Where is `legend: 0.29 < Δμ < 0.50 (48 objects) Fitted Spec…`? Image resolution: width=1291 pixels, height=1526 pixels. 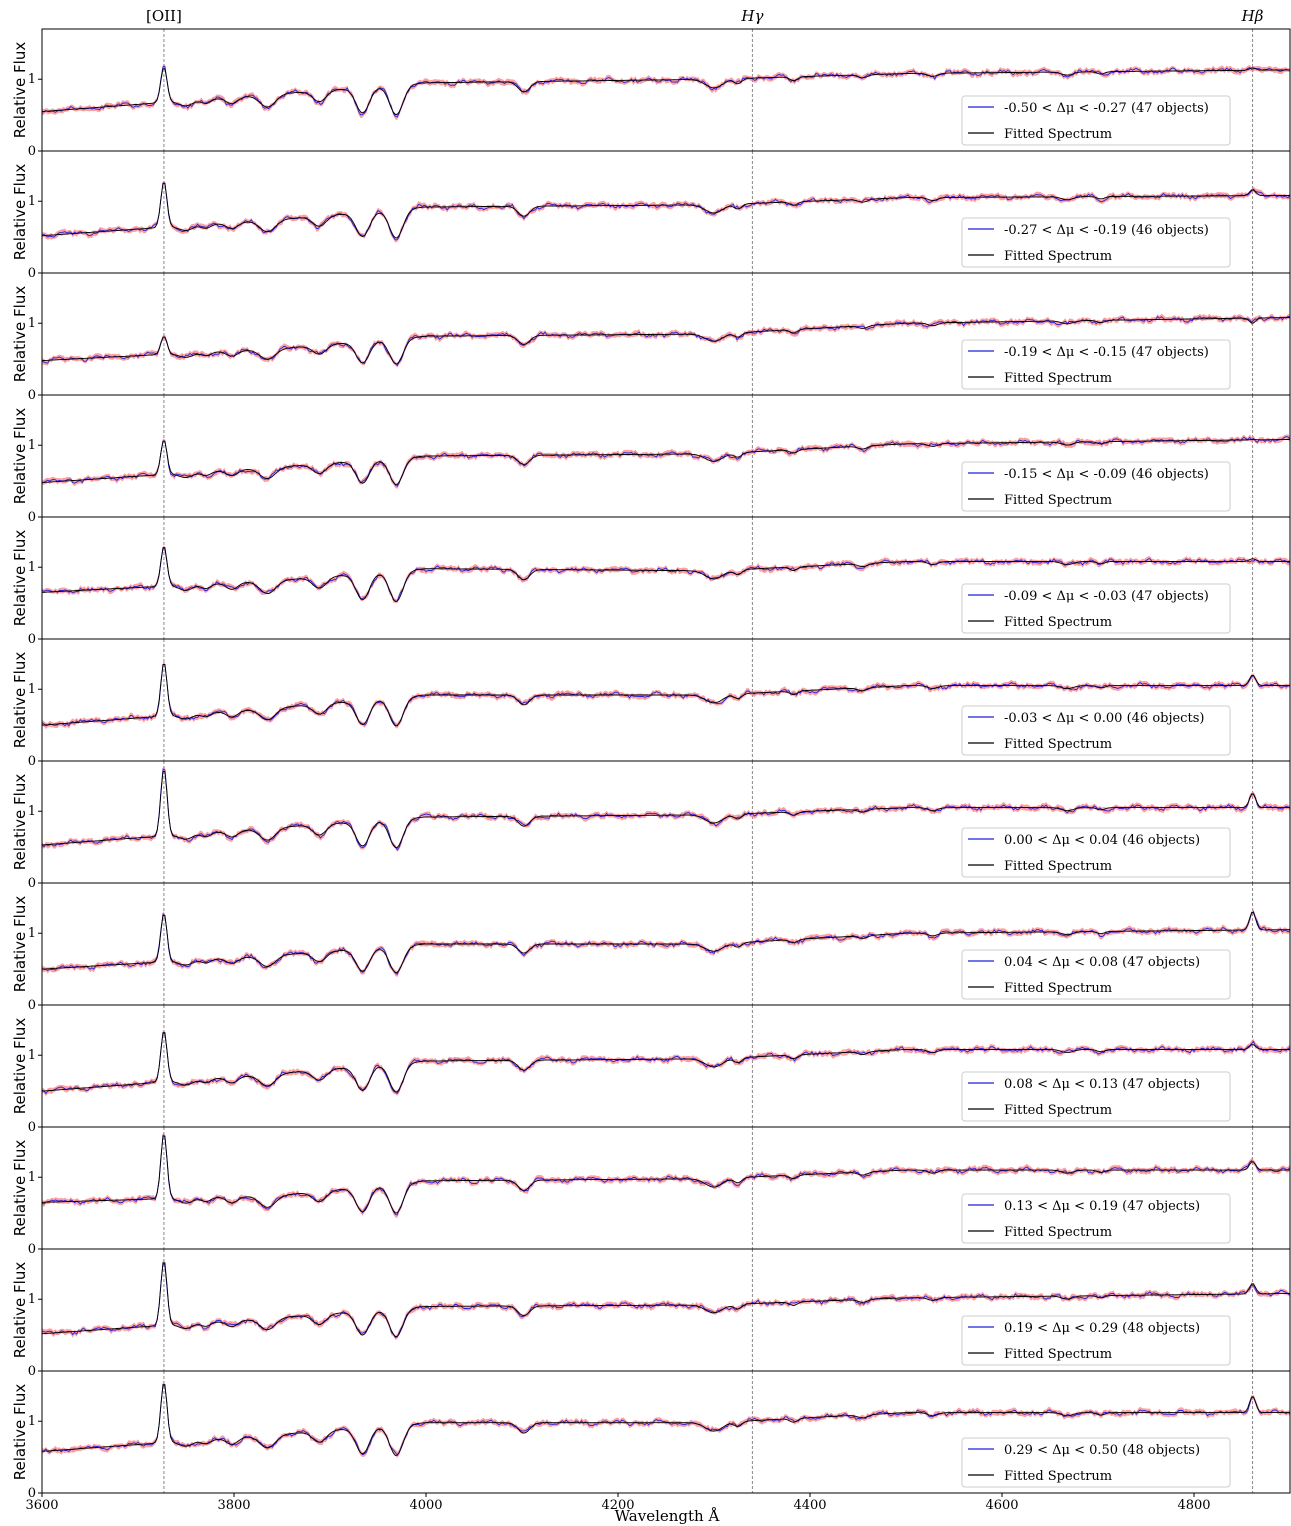
legend: 0.29 < Δμ < 0.50 (48 objects) Fitted Spec… is located at coordinates (1096, 1462).